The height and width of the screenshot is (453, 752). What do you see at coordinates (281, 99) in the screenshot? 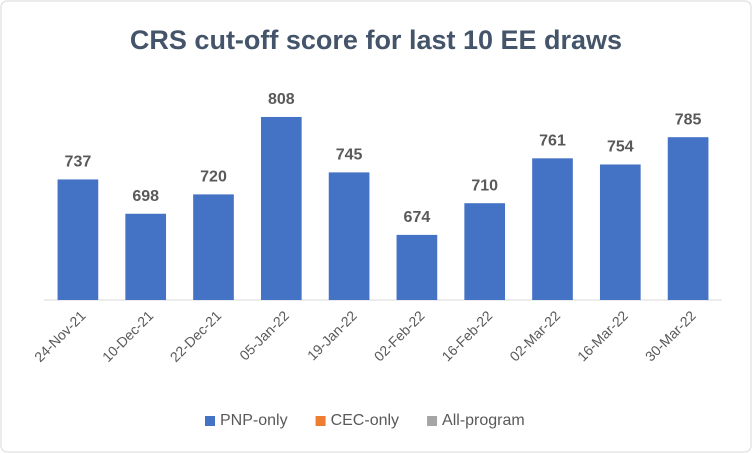
I see `data-label: 808` at bounding box center [281, 99].